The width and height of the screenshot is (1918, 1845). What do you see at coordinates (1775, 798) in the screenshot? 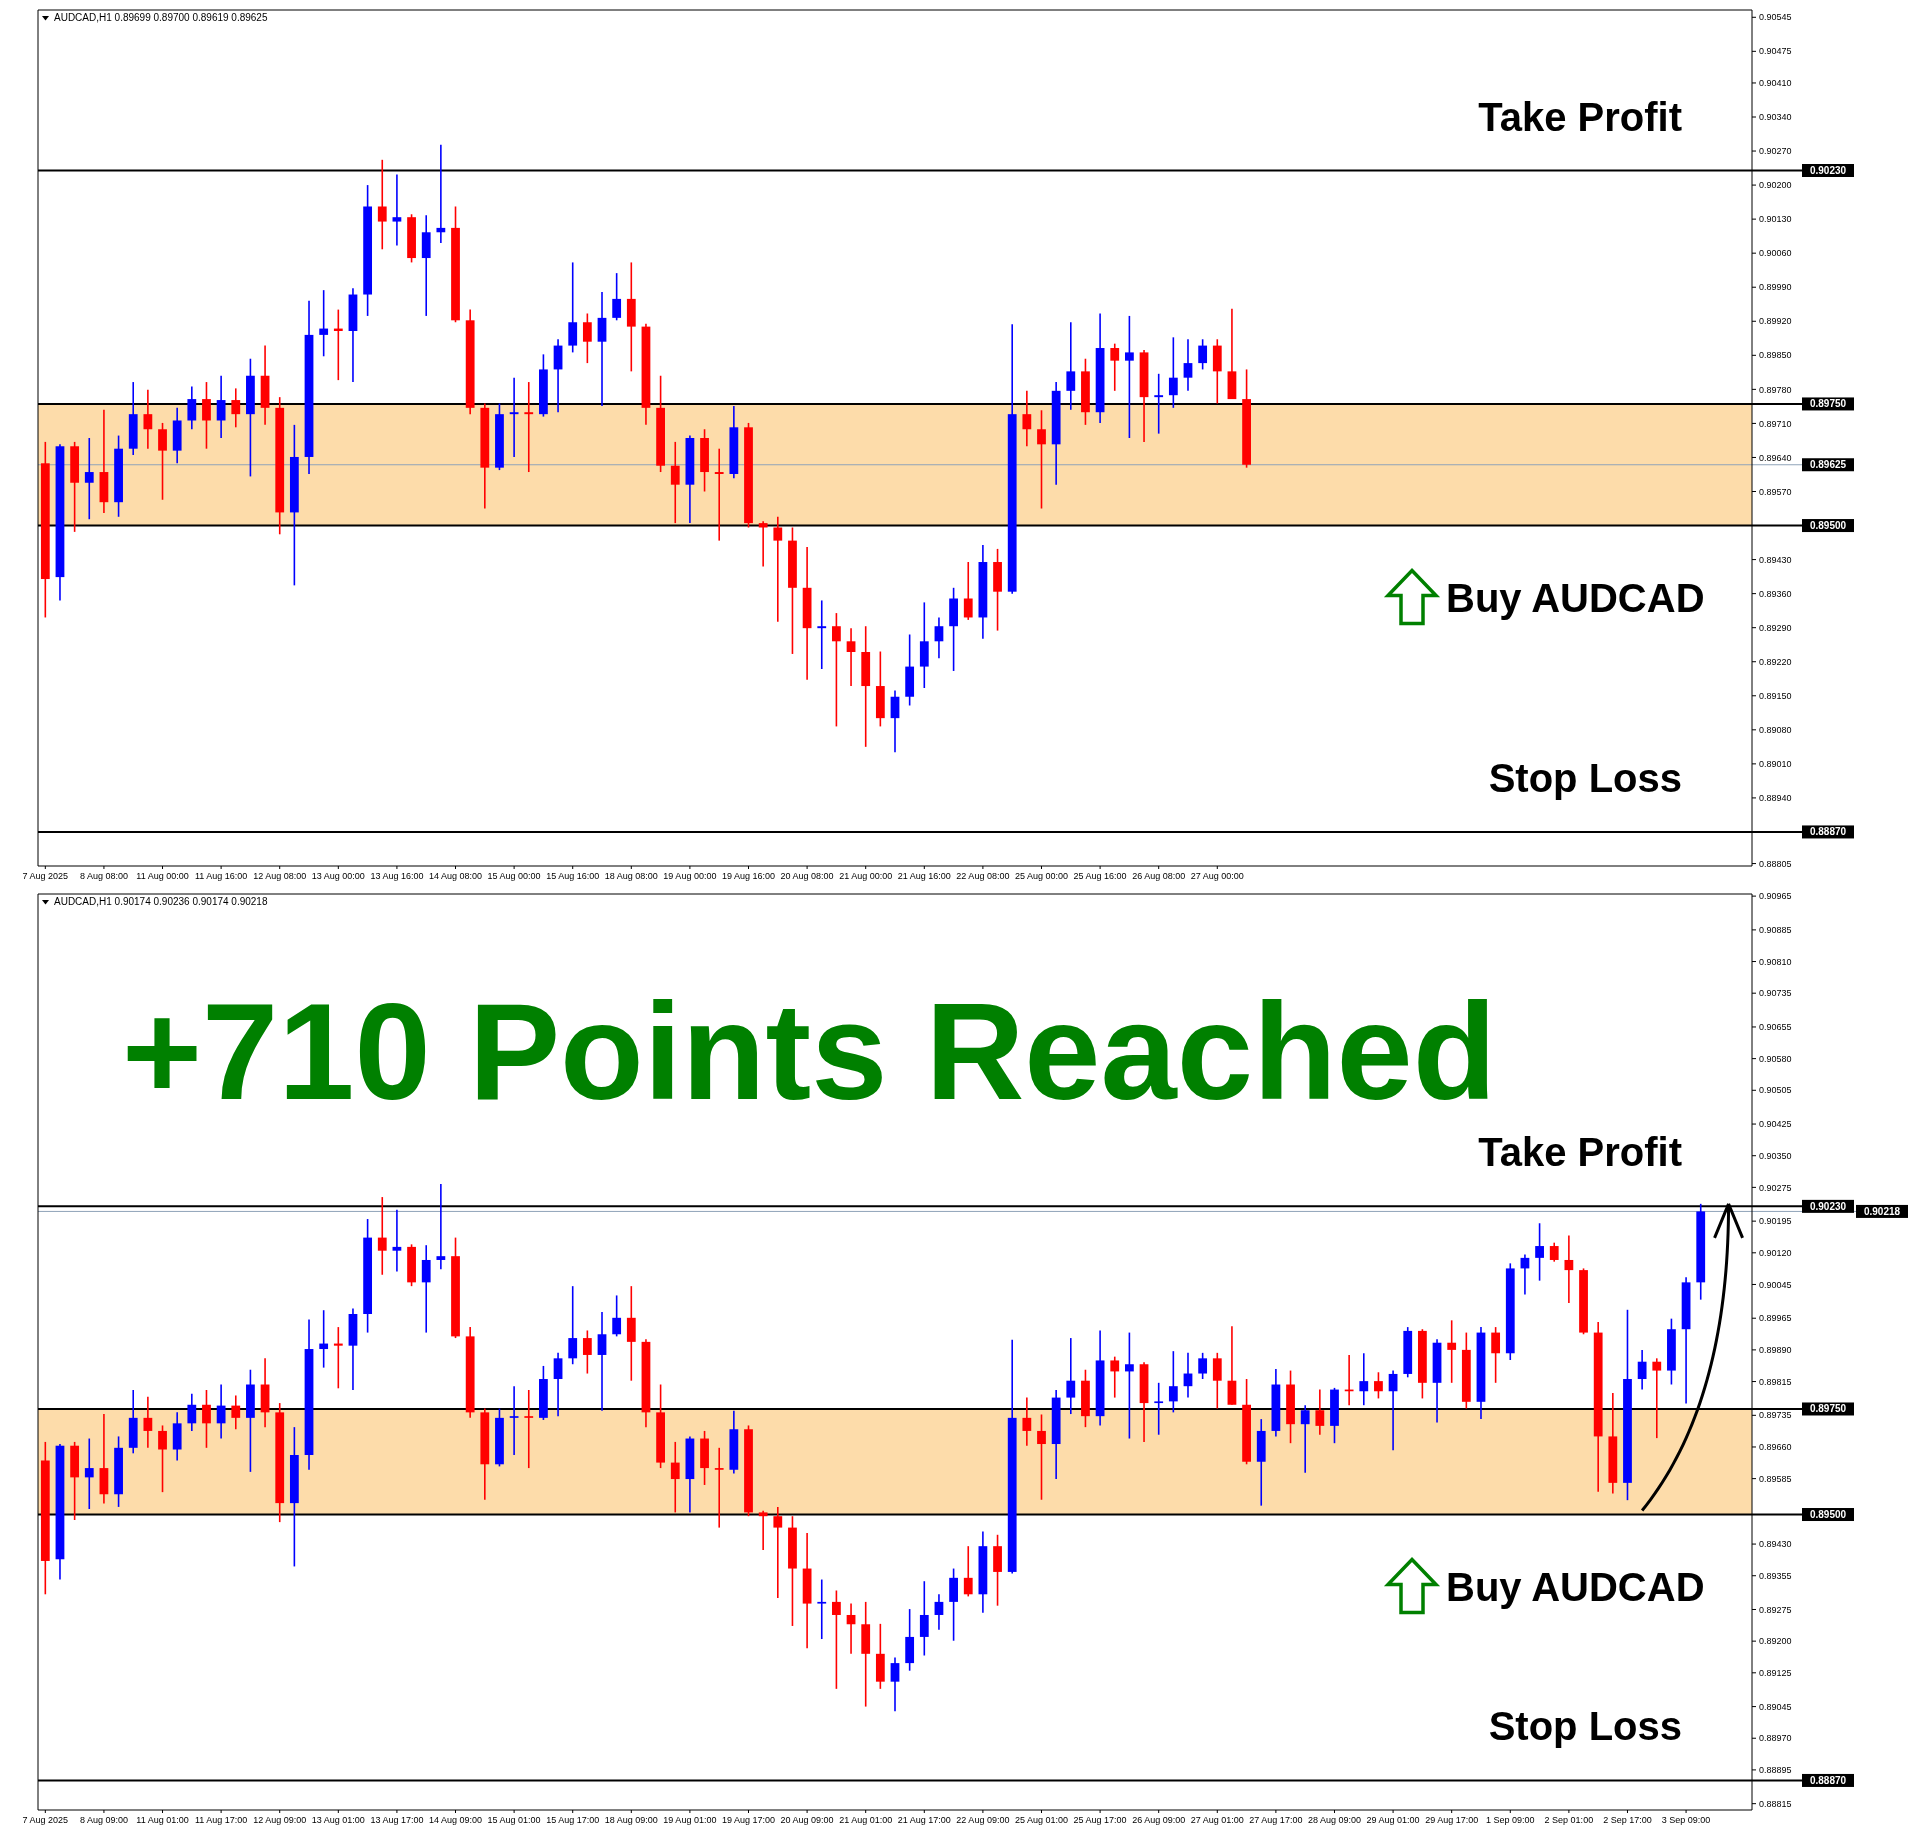
I see `y-tick-label: 0.88940` at bounding box center [1775, 798].